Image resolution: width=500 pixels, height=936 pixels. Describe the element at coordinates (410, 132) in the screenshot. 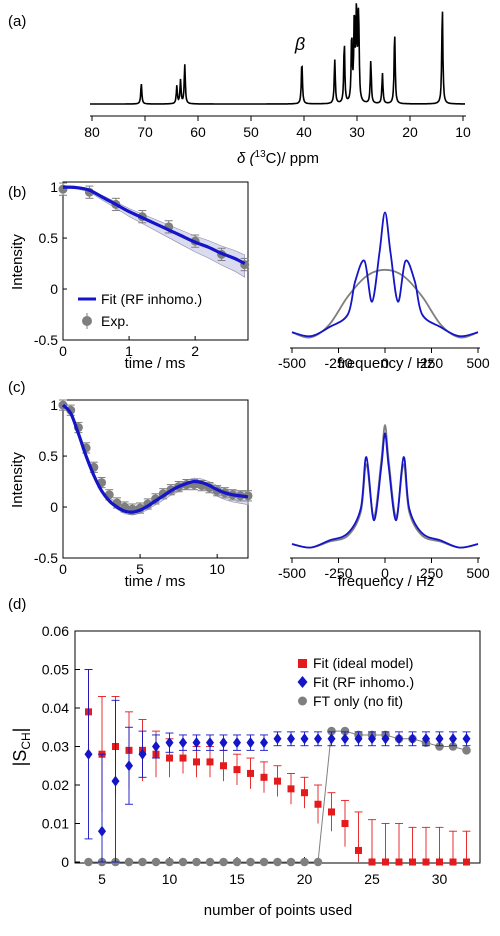

I see `panel-a-tick-label: 20` at that location.